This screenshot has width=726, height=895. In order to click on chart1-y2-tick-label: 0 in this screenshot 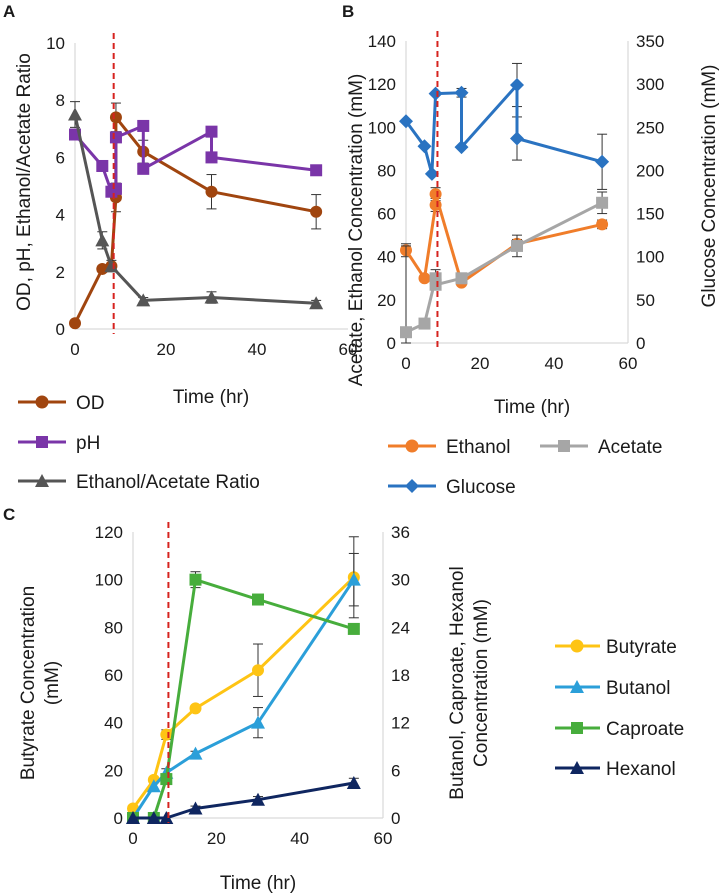, I will do `click(640, 343)`.